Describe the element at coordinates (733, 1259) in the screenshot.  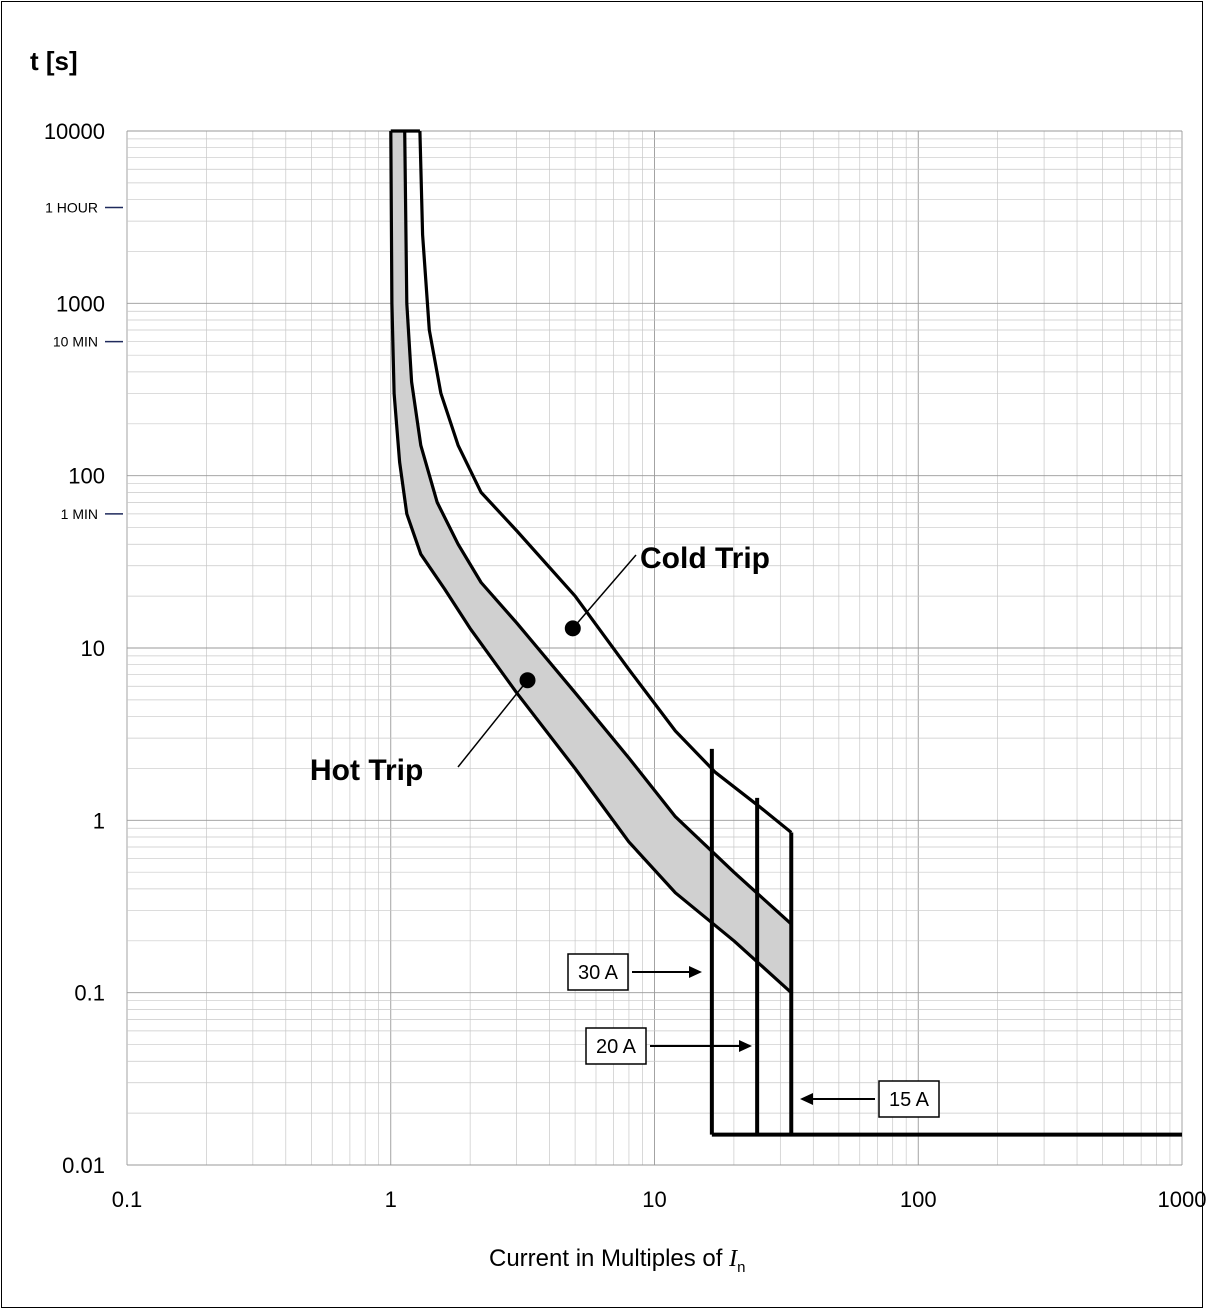
I see `x-axis-title-symbol: I` at that location.